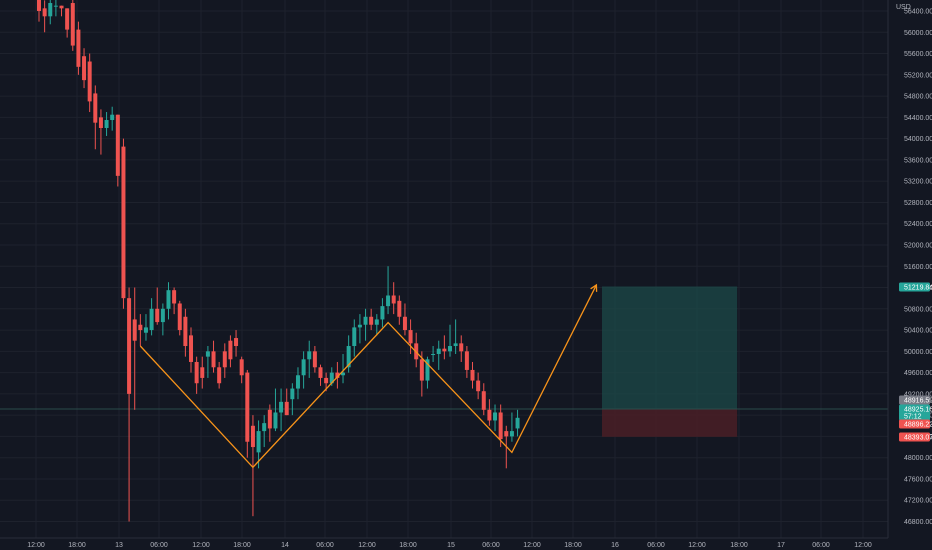 The height and width of the screenshot is (550, 932). What do you see at coordinates (903, 7) in the screenshot?
I see `currency-label: USD` at bounding box center [903, 7].